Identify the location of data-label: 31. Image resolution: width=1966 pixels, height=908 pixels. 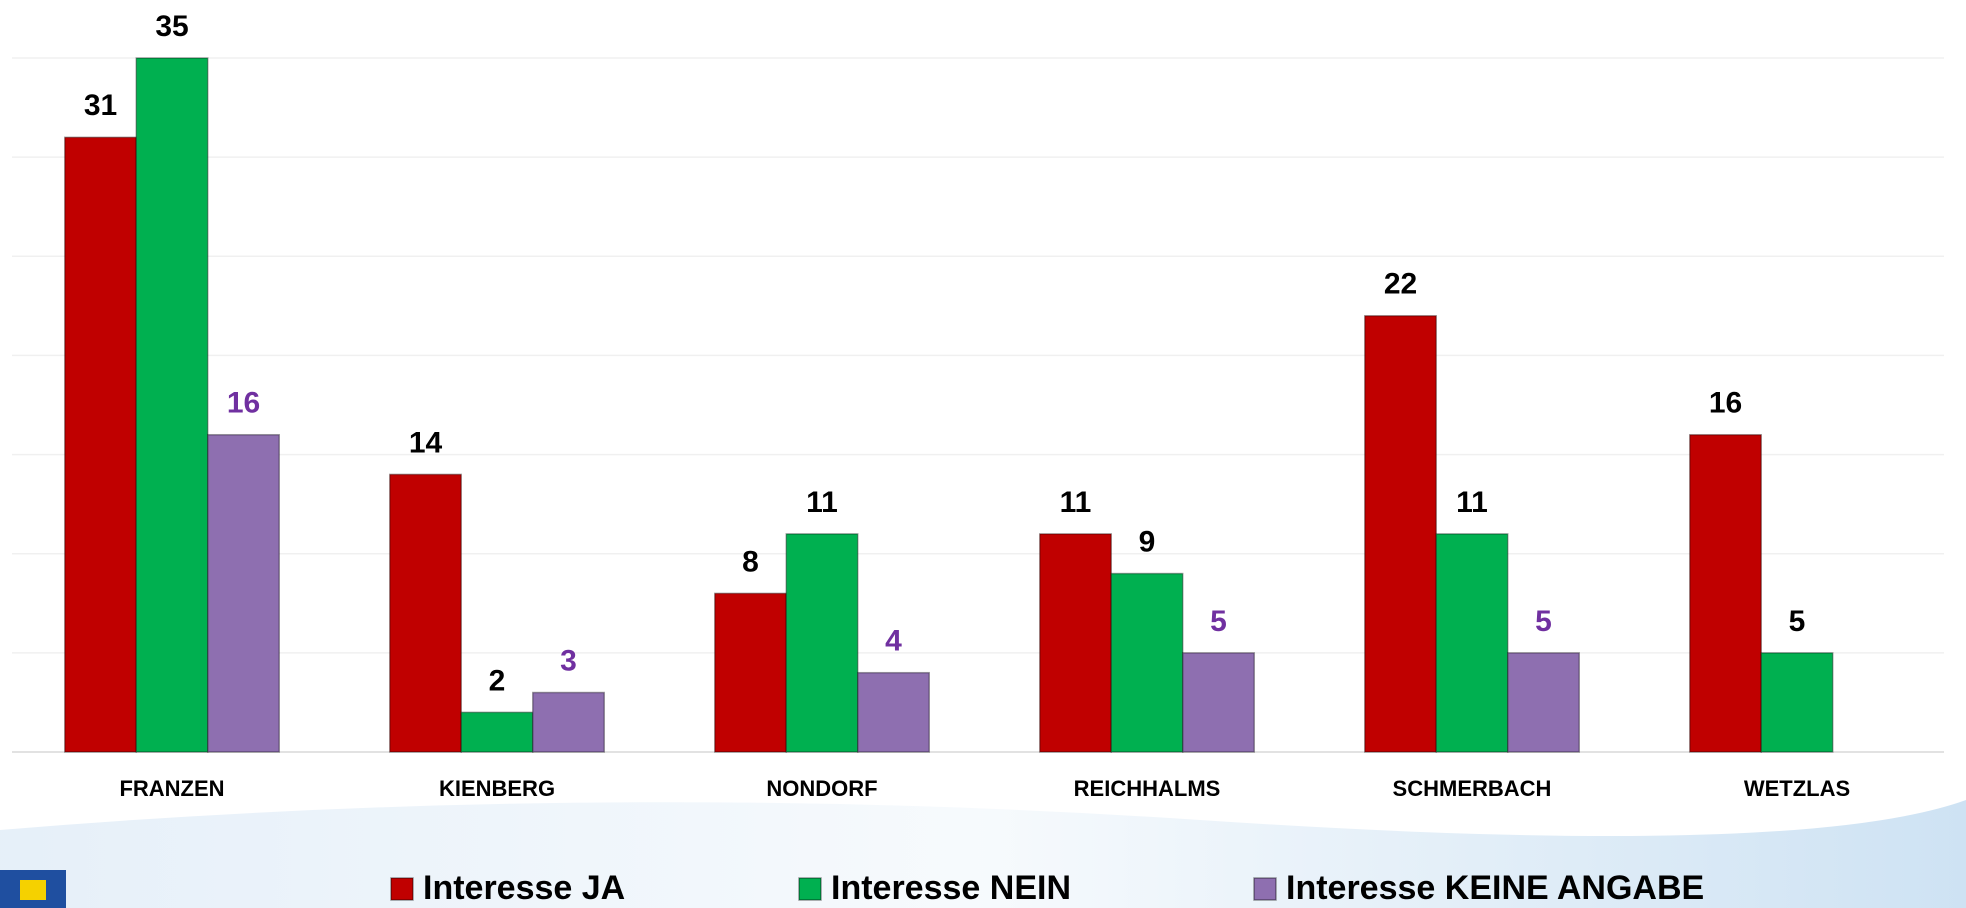
(100, 105).